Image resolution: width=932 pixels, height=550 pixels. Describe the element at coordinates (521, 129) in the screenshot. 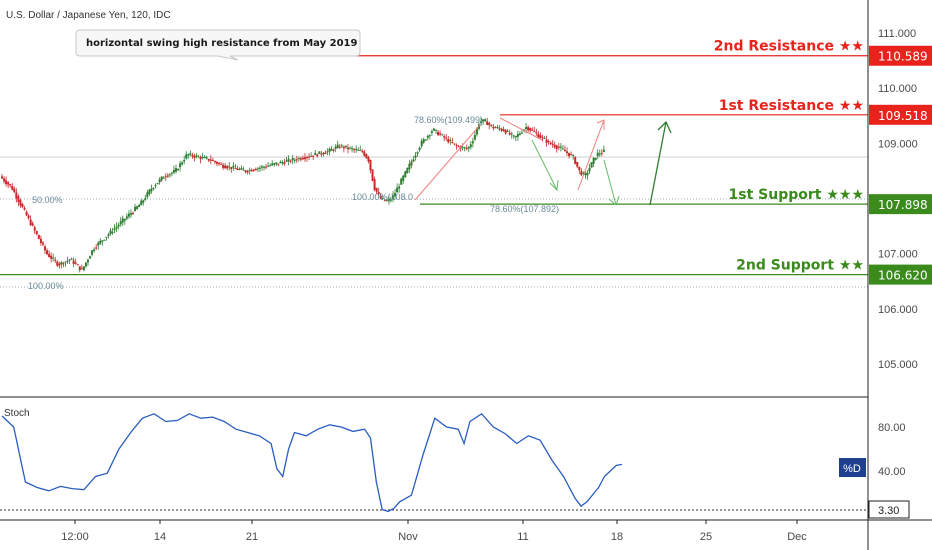

I see `fib-arrow-segment` at that location.